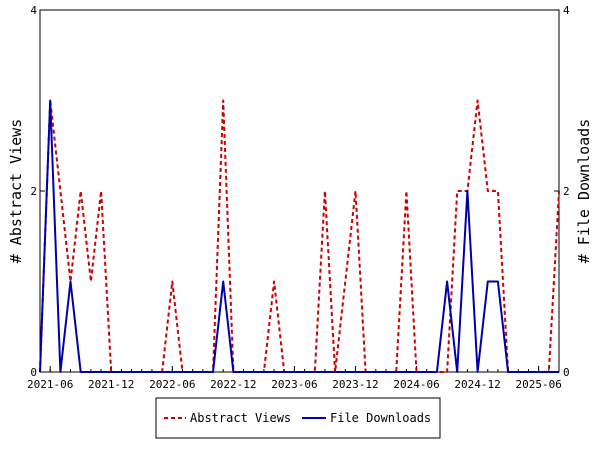 The height and width of the screenshot is (455, 600). What do you see at coordinates (566, 10) in the screenshot?
I see `y2-tick-label: 4` at bounding box center [566, 10].